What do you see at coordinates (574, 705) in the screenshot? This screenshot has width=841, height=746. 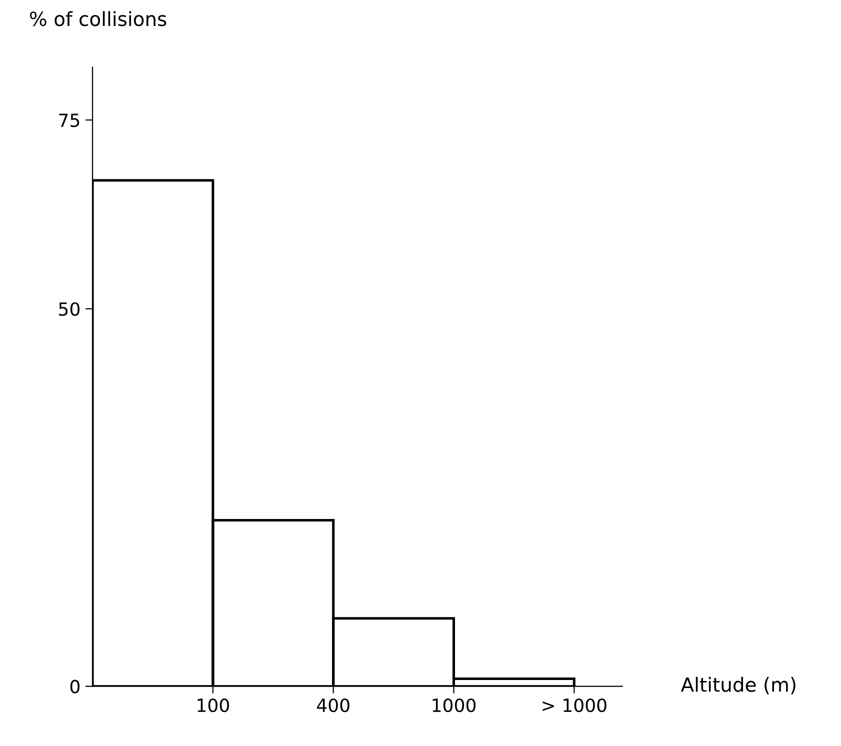 I see `x-tick-label: > 1000` at bounding box center [574, 705].